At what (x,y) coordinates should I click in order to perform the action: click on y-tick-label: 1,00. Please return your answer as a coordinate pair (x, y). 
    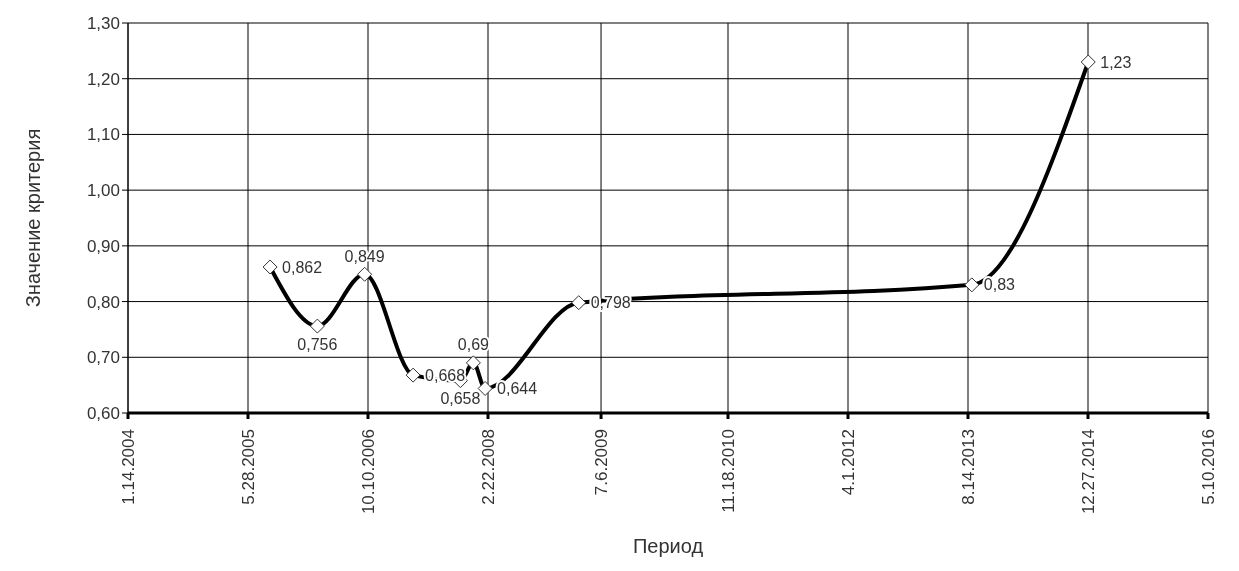
    Looking at the image, I should click on (103, 191).